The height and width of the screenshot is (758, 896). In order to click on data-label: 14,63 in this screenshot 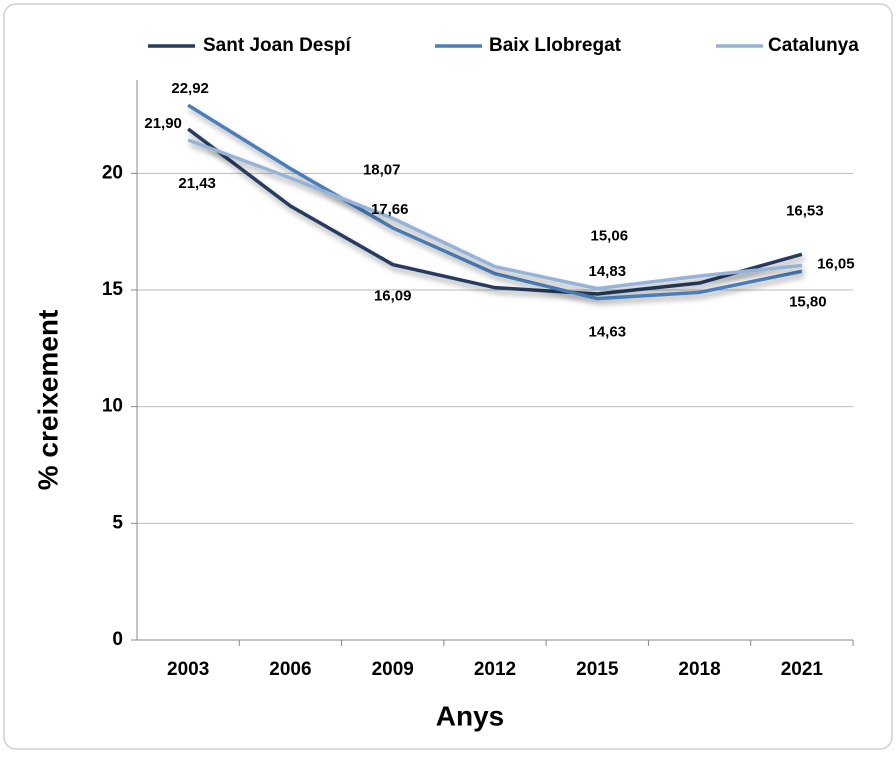, I will do `click(608, 332)`.